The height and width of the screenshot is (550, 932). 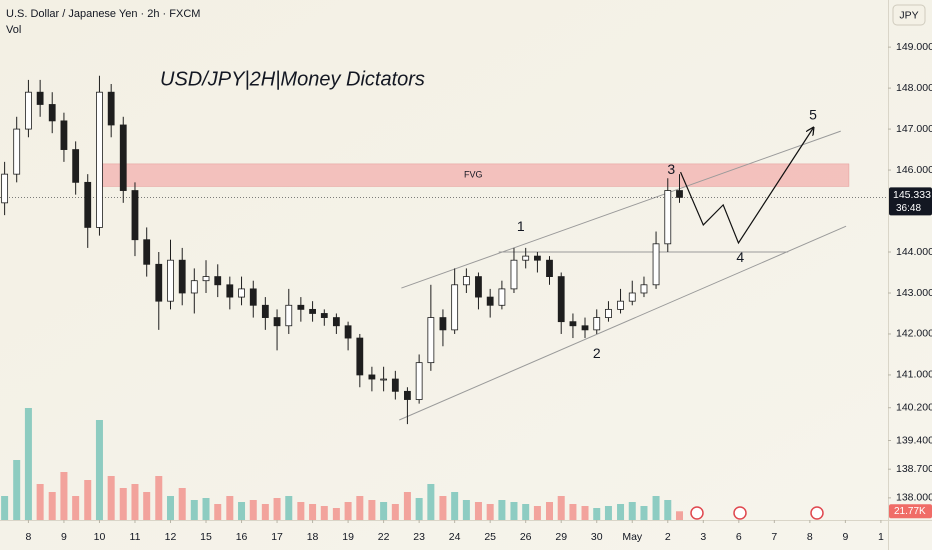 What do you see at coordinates (292, 79) in the screenshot?
I see `chart-title: USD/JPY|2H|Money Dictators` at bounding box center [292, 79].